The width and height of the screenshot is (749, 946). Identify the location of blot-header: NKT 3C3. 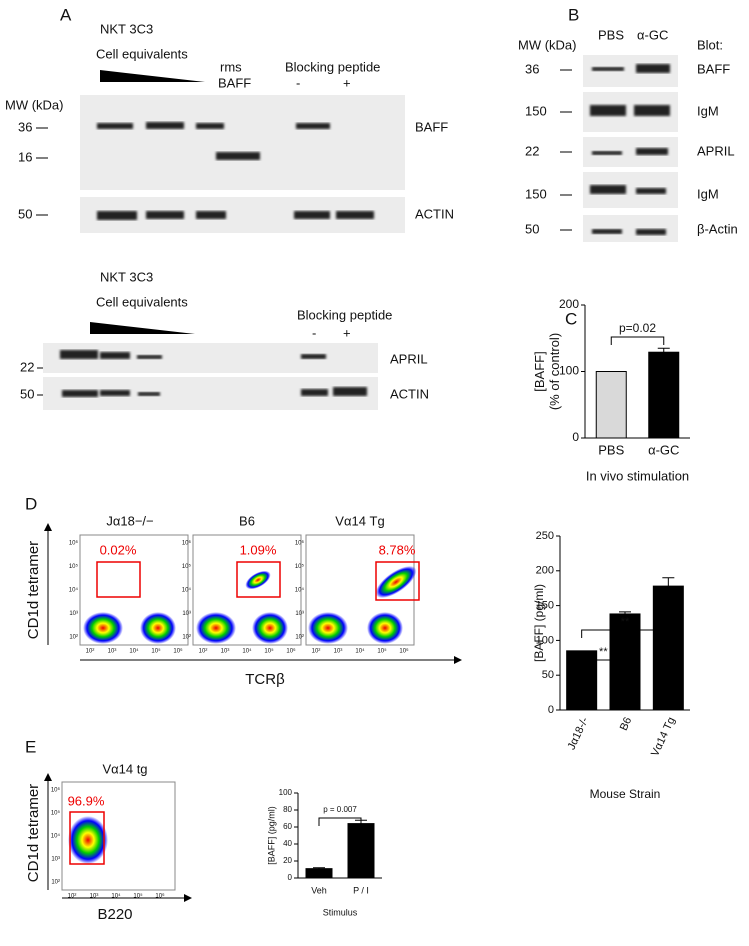
(126, 276).